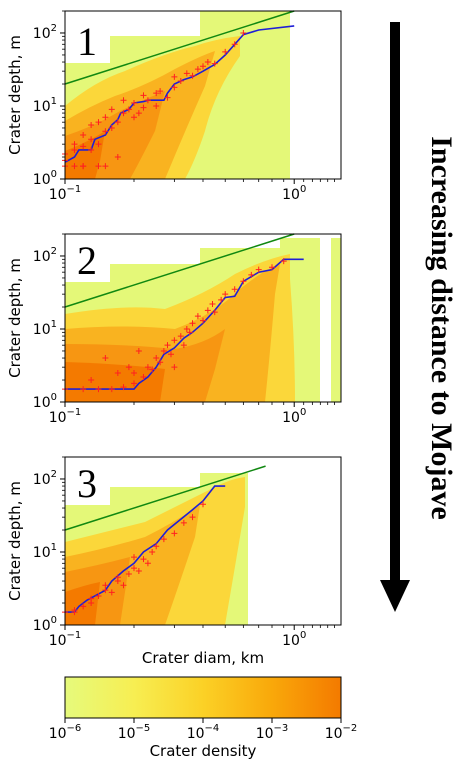 The image size is (464, 761). I want to click on colorbar-tick-label: 10⁻², so click(341, 732).